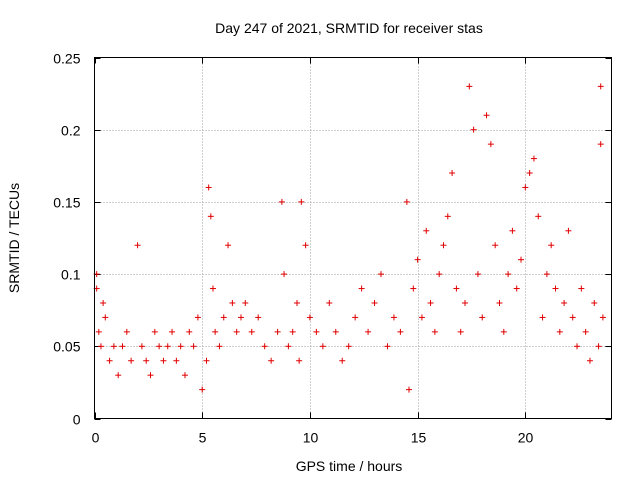 This screenshot has width=640, height=480. What do you see at coordinates (66, 347) in the screenshot?
I see `y-tick-label: 0.05` at bounding box center [66, 347].